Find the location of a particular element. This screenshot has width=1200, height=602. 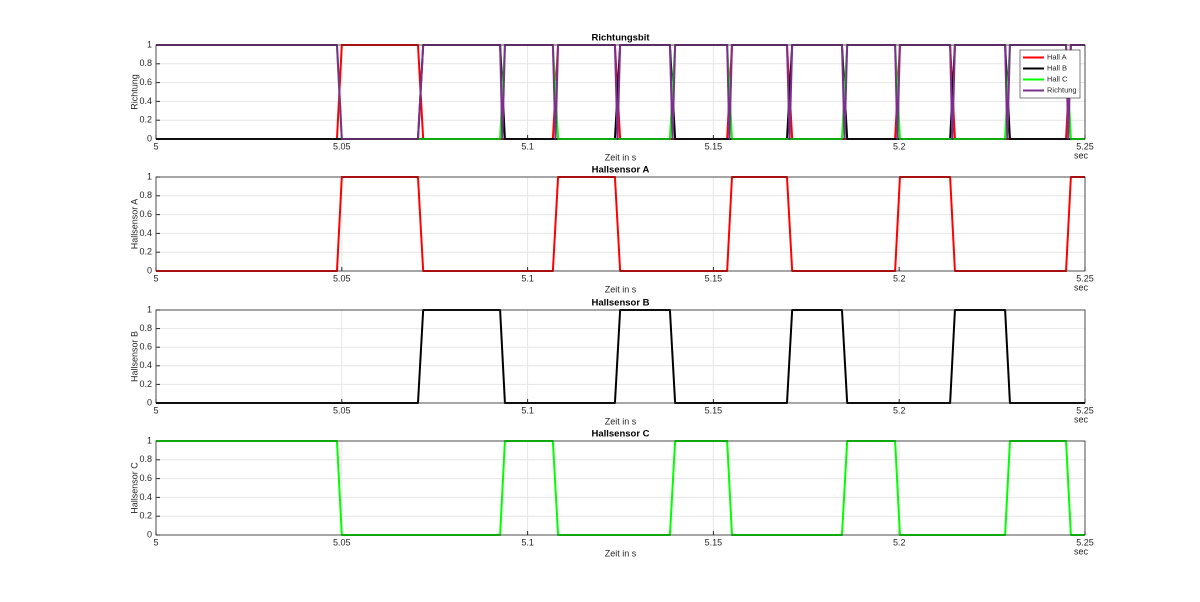

y-axis-label: Hallsensor C is located at coordinates (134, 488).